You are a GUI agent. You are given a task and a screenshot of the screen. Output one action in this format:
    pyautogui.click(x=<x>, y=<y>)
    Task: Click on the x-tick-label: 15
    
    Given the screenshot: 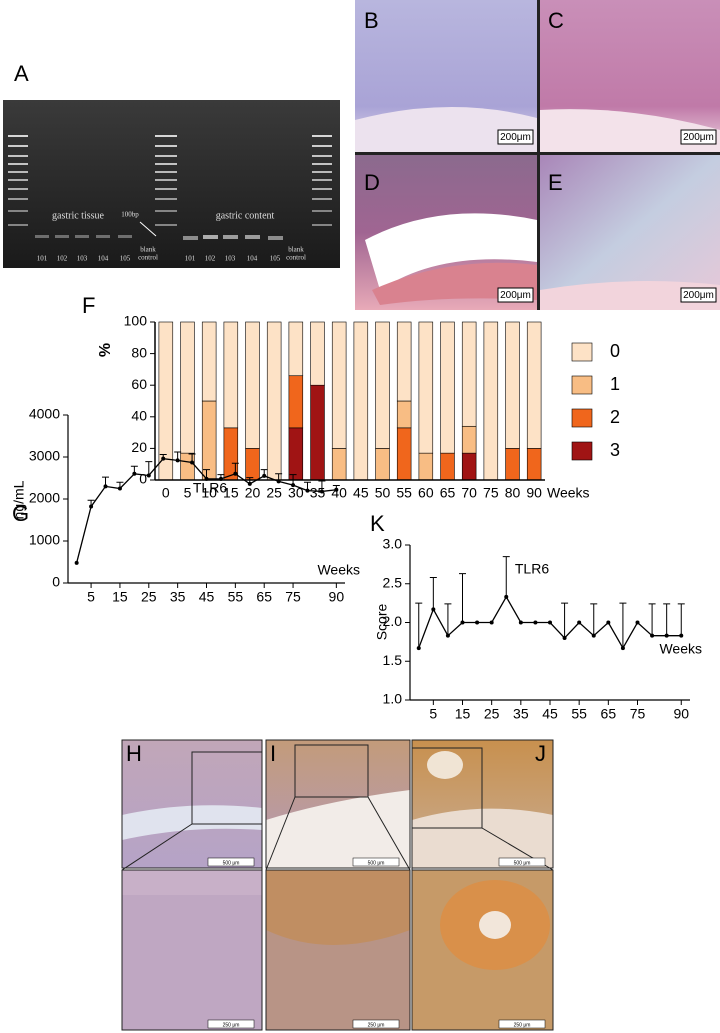 What is the action you would take?
    pyautogui.click(x=231, y=493)
    